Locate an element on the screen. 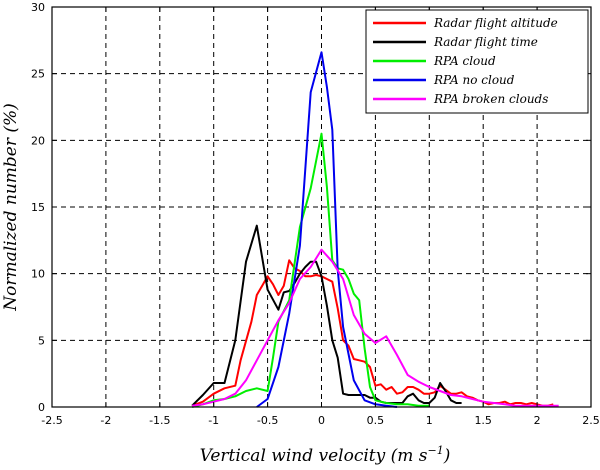  x-tick-label: 2 is located at coordinates (537, 420).